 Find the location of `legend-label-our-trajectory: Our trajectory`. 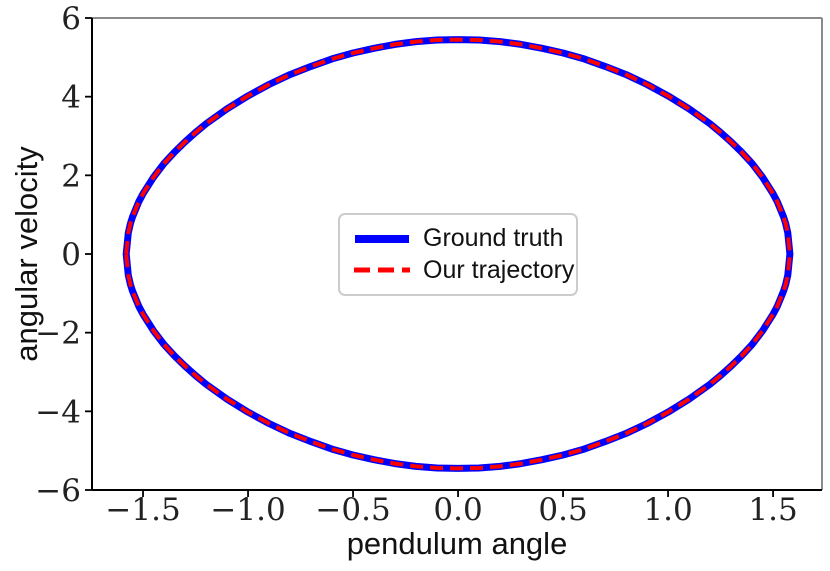

legend-label-our-trajectory: Our trajectory is located at coordinates (499, 269).